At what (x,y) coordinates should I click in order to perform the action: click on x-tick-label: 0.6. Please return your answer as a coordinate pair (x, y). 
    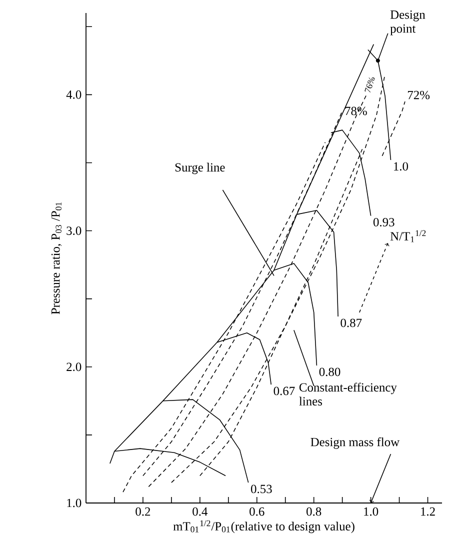
    Looking at the image, I should click on (257, 511).